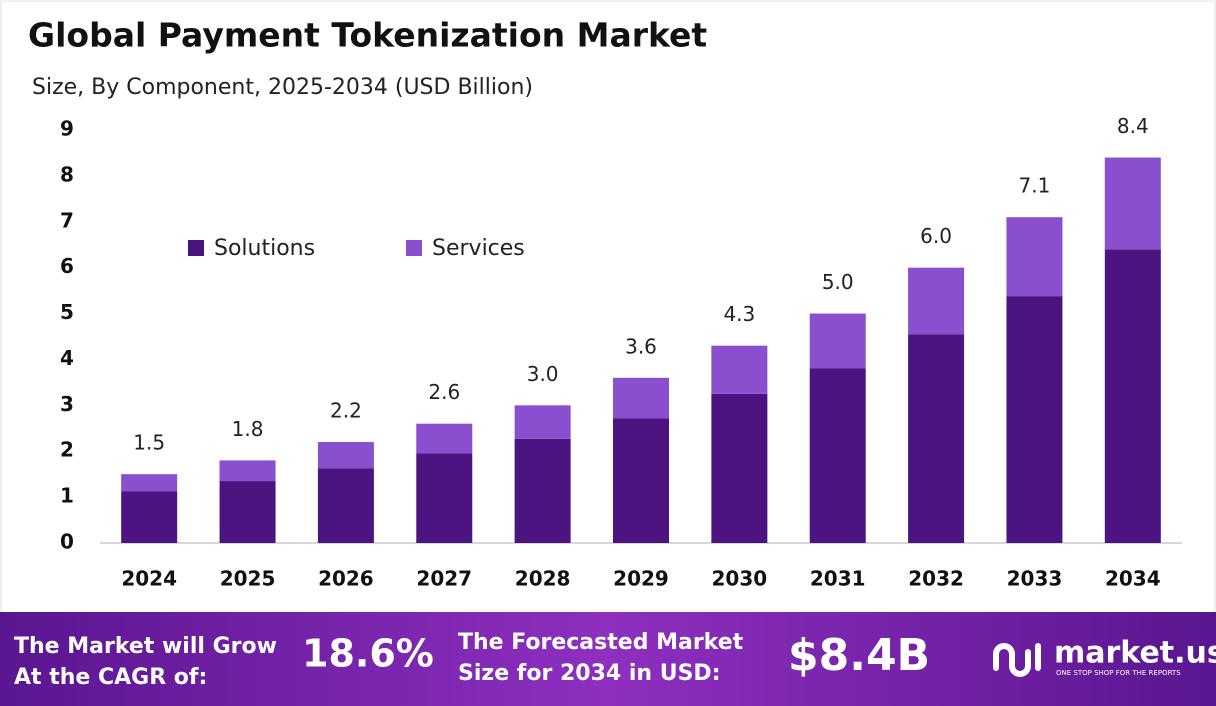 This screenshot has height=706, width=1216. Describe the element at coordinates (67, 129) in the screenshot. I see `y-tick-label: 9` at that location.